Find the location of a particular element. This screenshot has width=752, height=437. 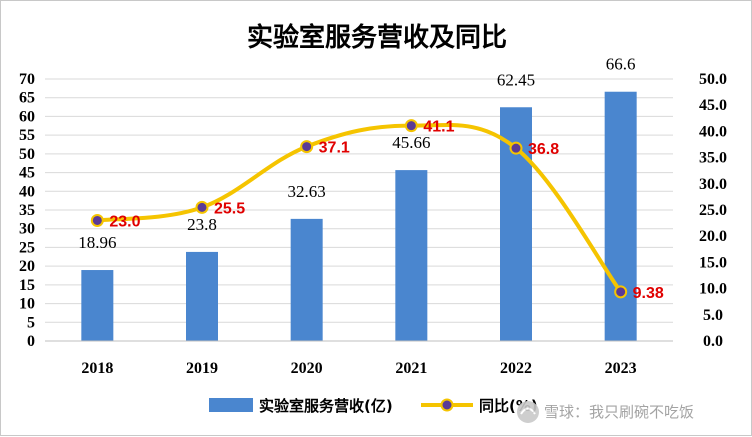

right-tick-label: 10.0 is located at coordinates (713, 289).